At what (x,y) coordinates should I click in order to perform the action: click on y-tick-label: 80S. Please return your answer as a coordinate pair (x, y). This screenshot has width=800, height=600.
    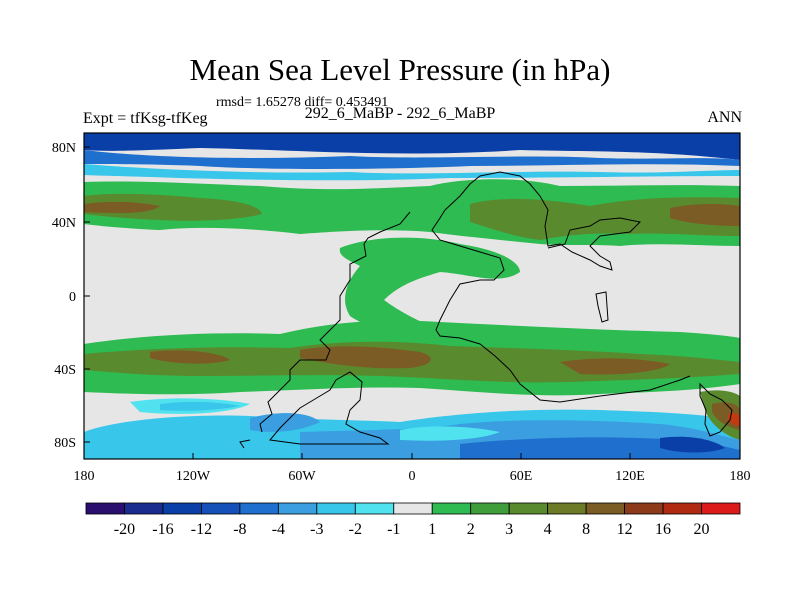
    Looking at the image, I should click on (65, 443).